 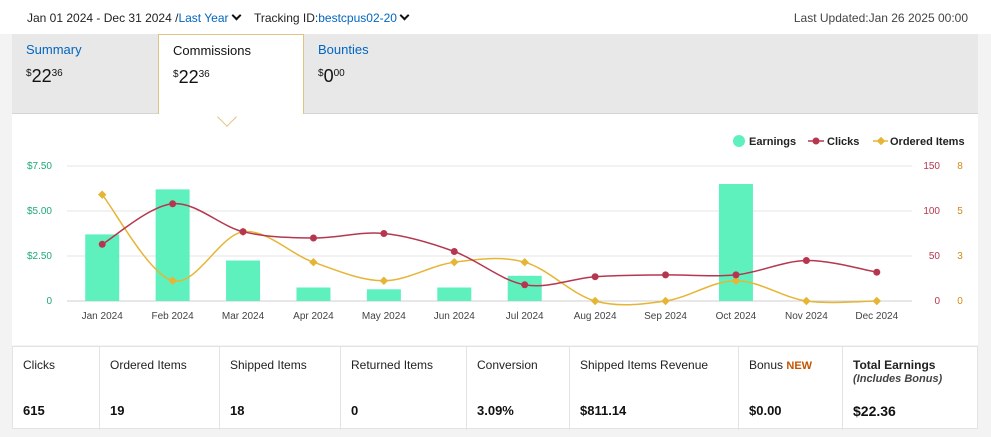 What do you see at coordinates (931, 166) in the screenshot?
I see `y-right-clicks-tick-label: 150` at bounding box center [931, 166].